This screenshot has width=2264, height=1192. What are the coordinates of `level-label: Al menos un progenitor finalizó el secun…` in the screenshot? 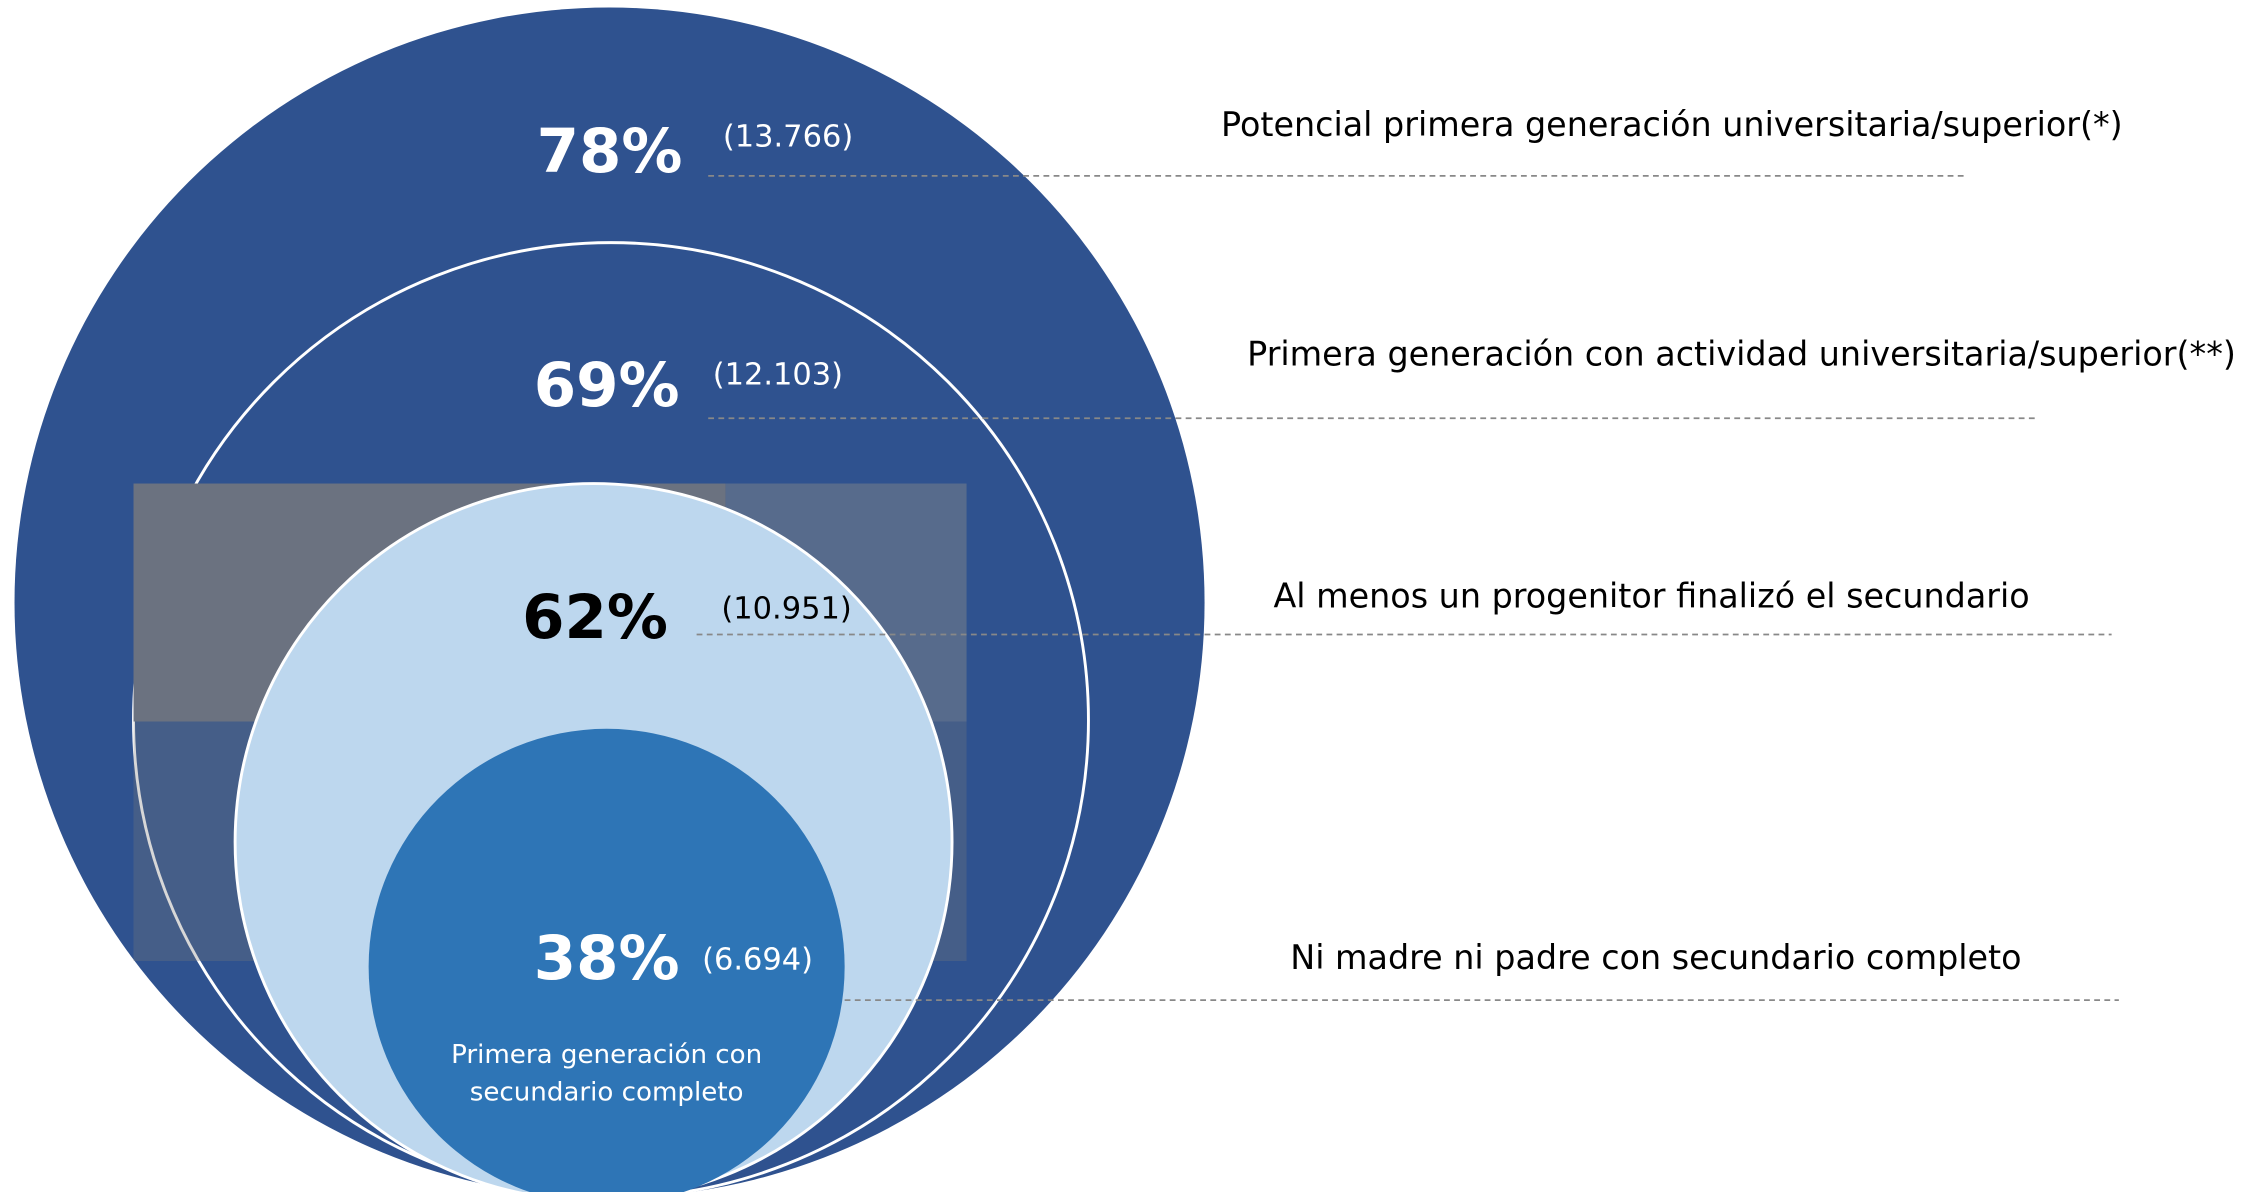 It's located at (1651, 596).